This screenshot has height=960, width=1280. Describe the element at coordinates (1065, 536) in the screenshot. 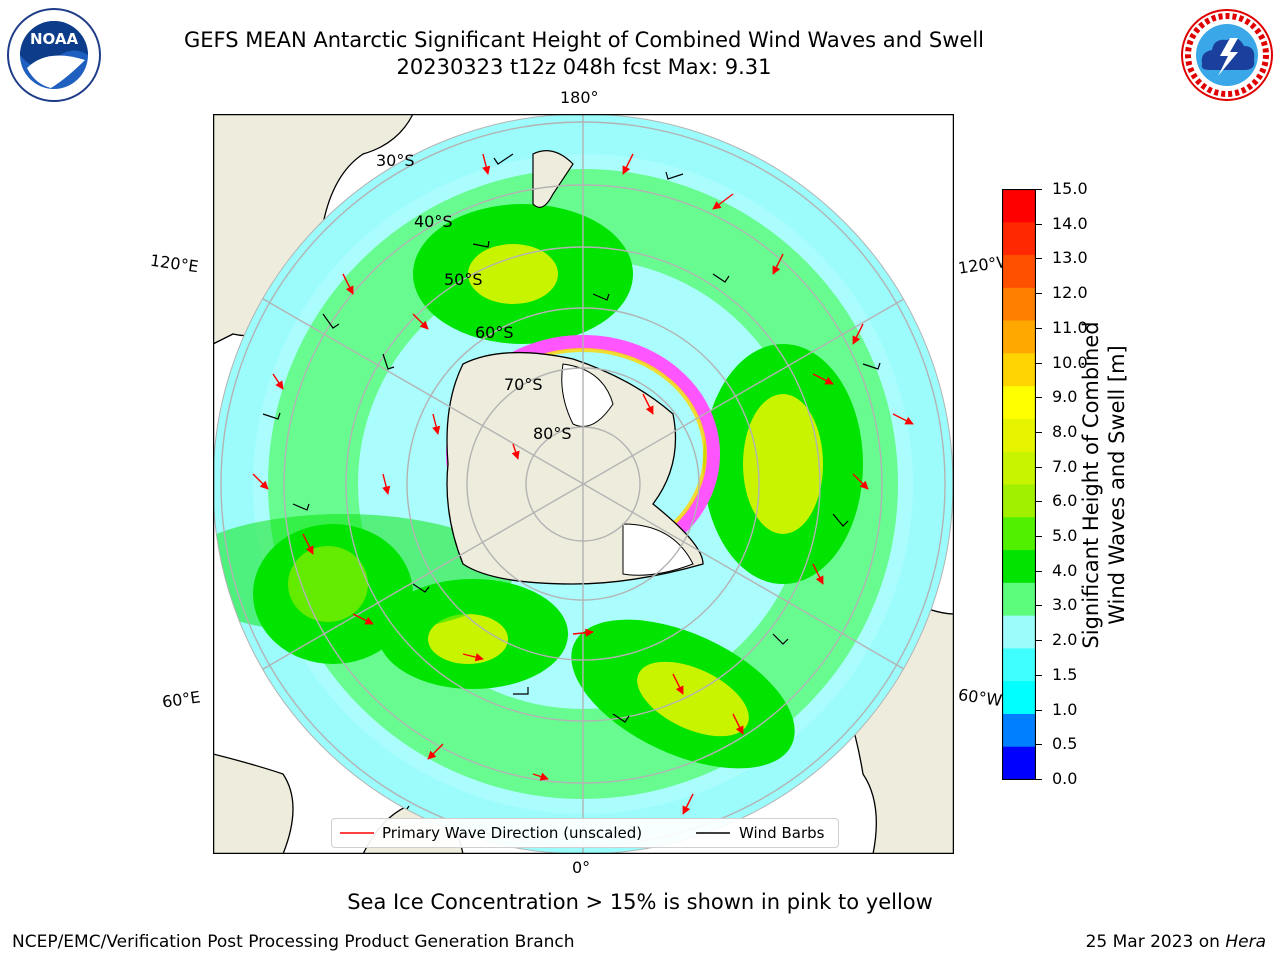

I see `colorbar-tick-label: 5.0` at that location.